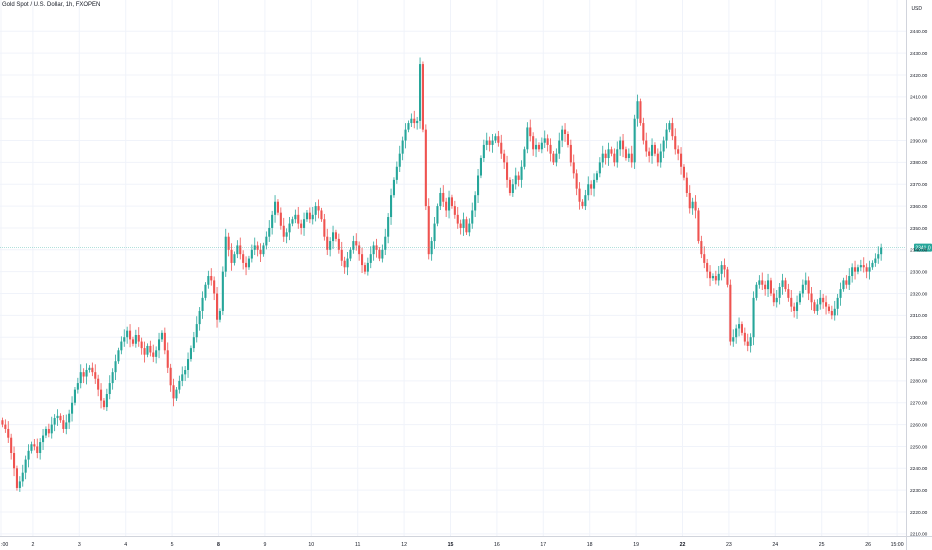 This screenshot has width=932, height=550. What do you see at coordinates (919, 338) in the screenshot?
I see `y-tick-label: 2300.00` at bounding box center [919, 338].